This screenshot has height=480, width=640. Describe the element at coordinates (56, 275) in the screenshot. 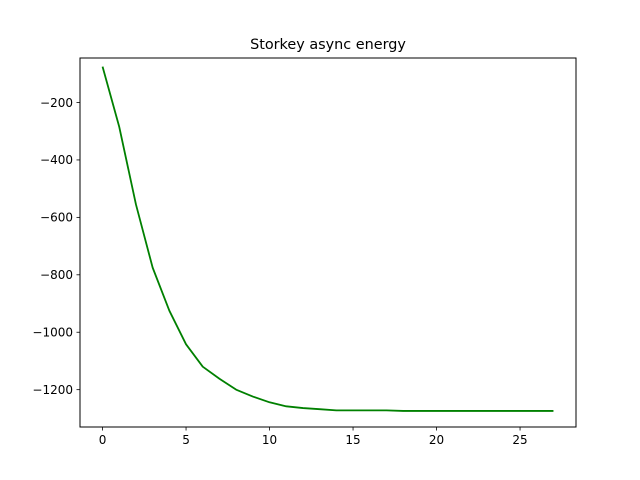

I see `y-tick-label: −800` at that location.